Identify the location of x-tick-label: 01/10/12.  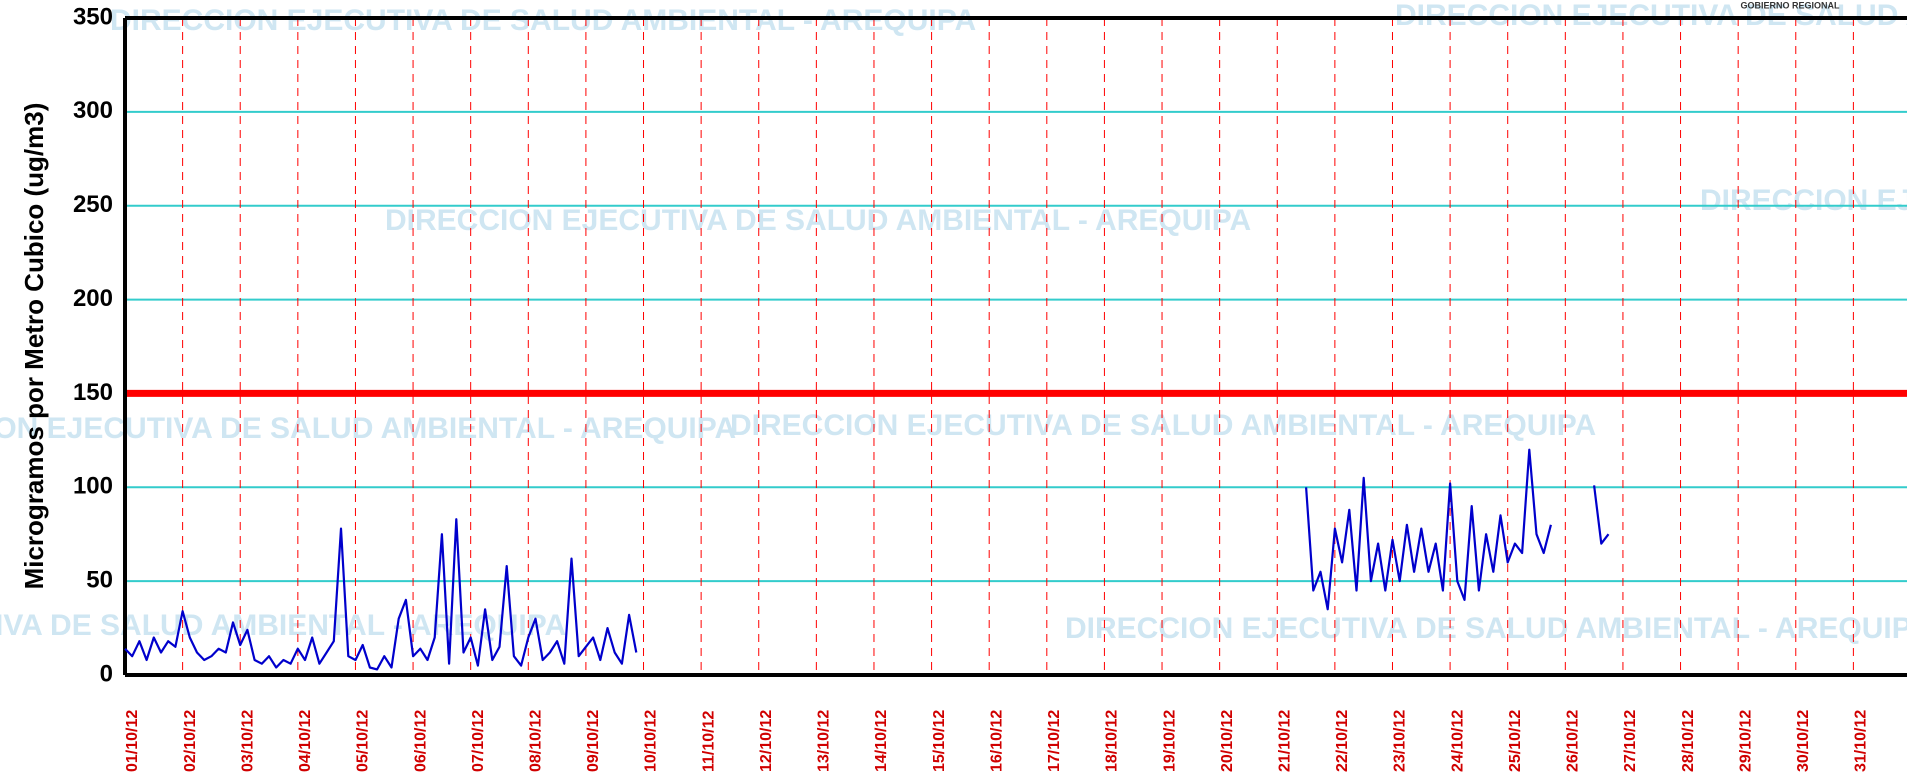
(132, 741).